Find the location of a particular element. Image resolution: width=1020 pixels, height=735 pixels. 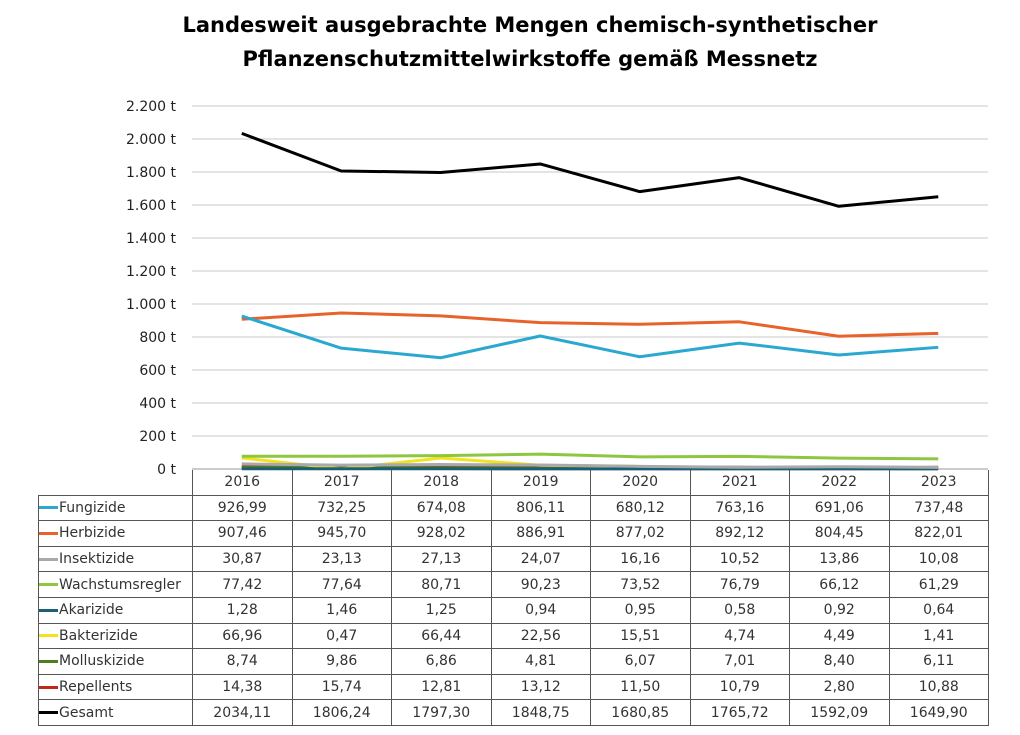

data-label: 1797,30 is located at coordinates (441, 712).